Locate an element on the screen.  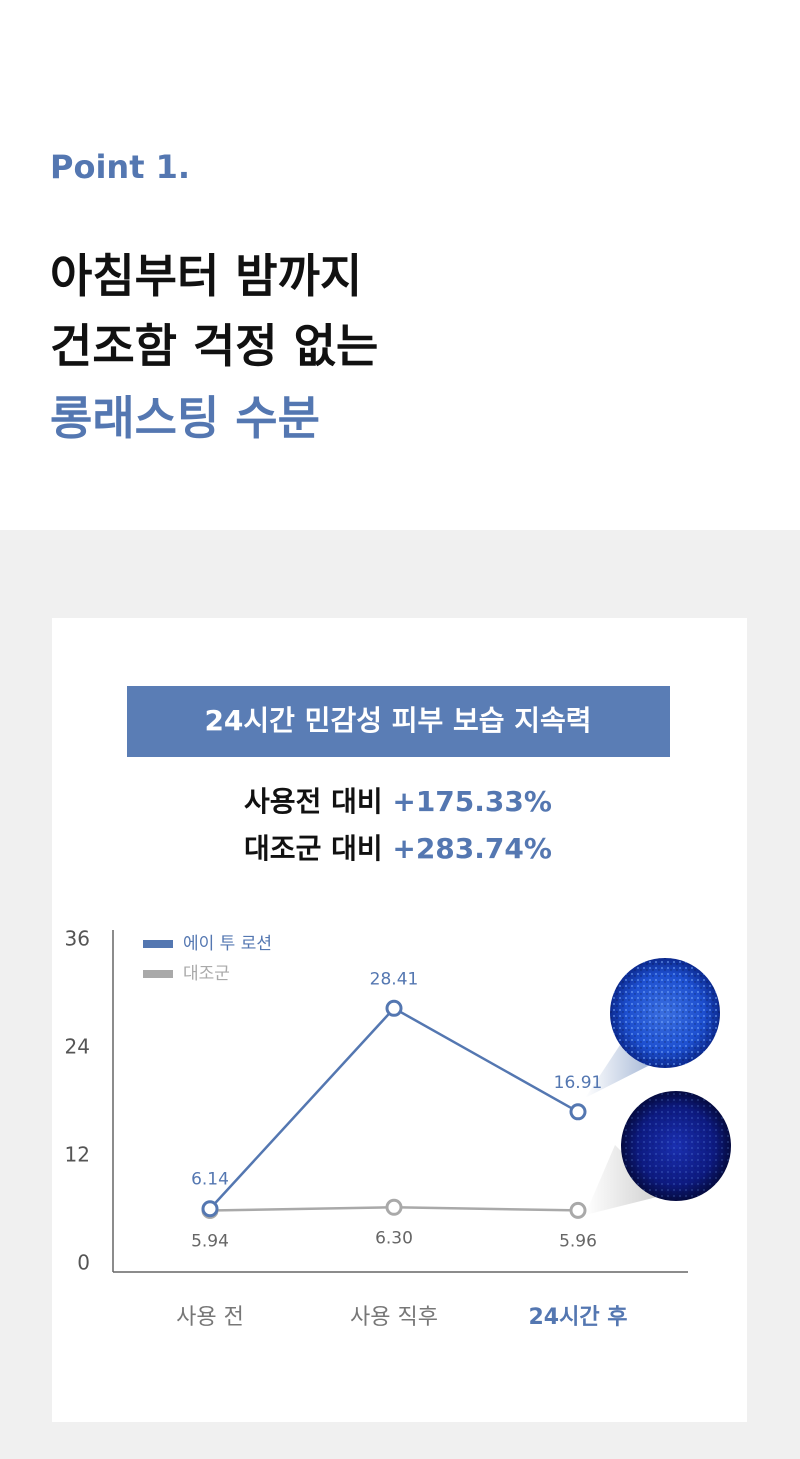
value-label: 6.30 is located at coordinates (394, 1238).